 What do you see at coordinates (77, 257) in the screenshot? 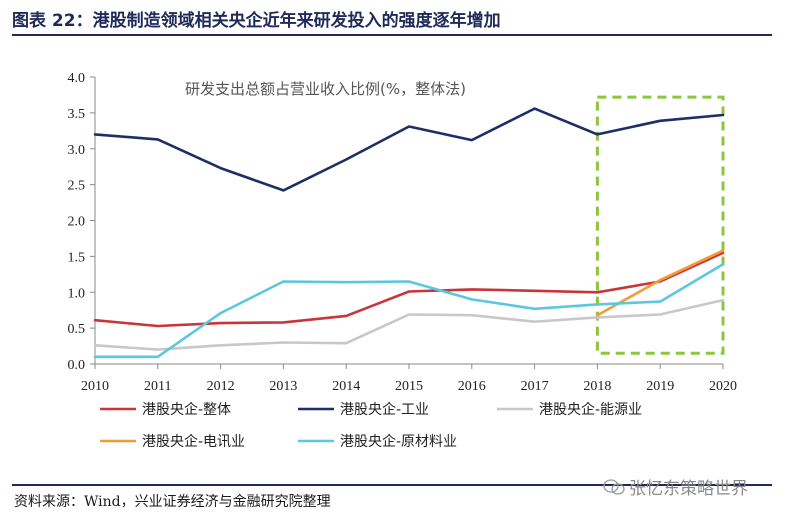
I see `y-tick-label: 1.5` at bounding box center [77, 257].